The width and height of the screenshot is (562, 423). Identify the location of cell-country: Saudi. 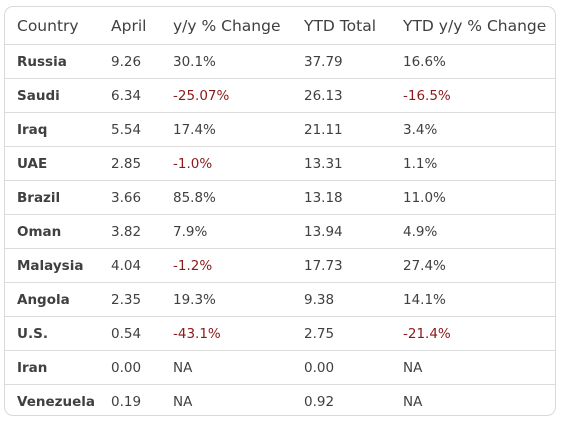
(52, 95).